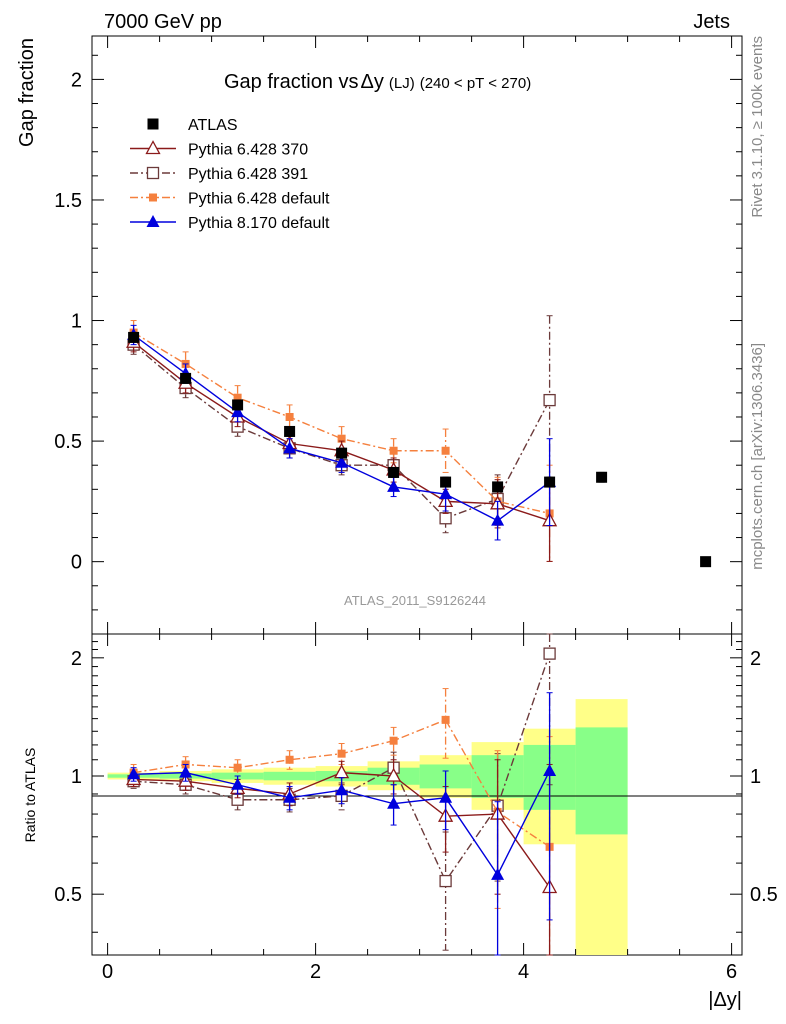  I want to click on main-ytick-label: 2, so click(76, 80).